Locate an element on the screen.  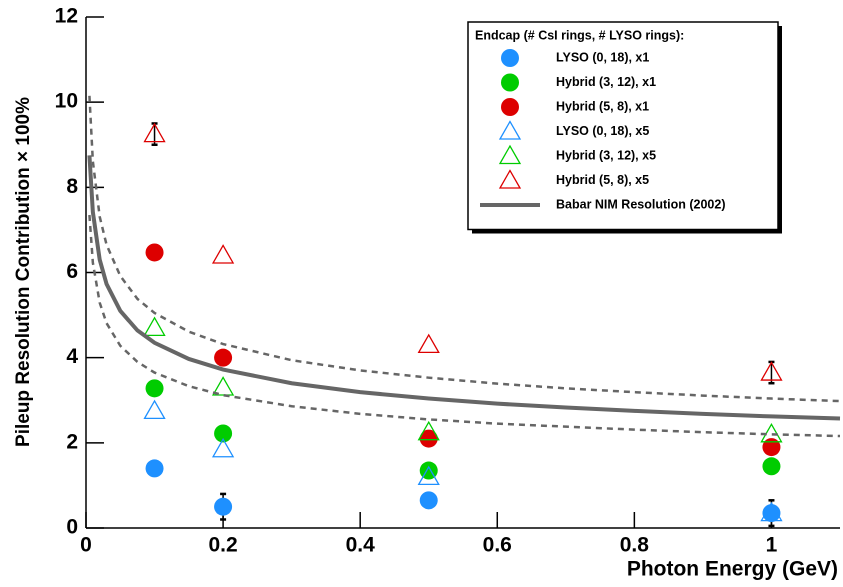
x-tick-label: 0.6 is located at coordinates (497, 545).